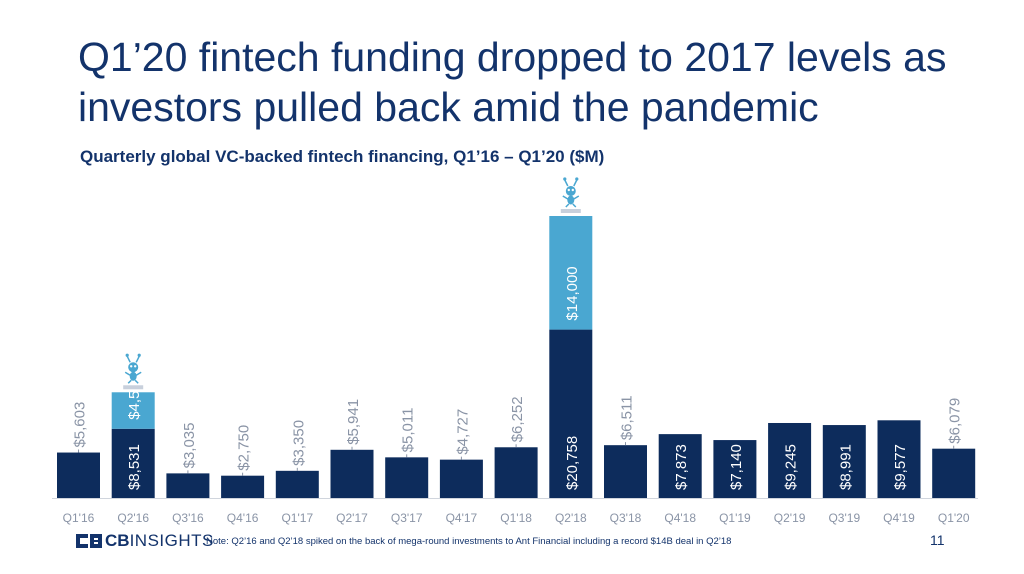  Describe the element at coordinates (79, 518) in the screenshot. I see `x-tick-label: Q1'16` at that location.